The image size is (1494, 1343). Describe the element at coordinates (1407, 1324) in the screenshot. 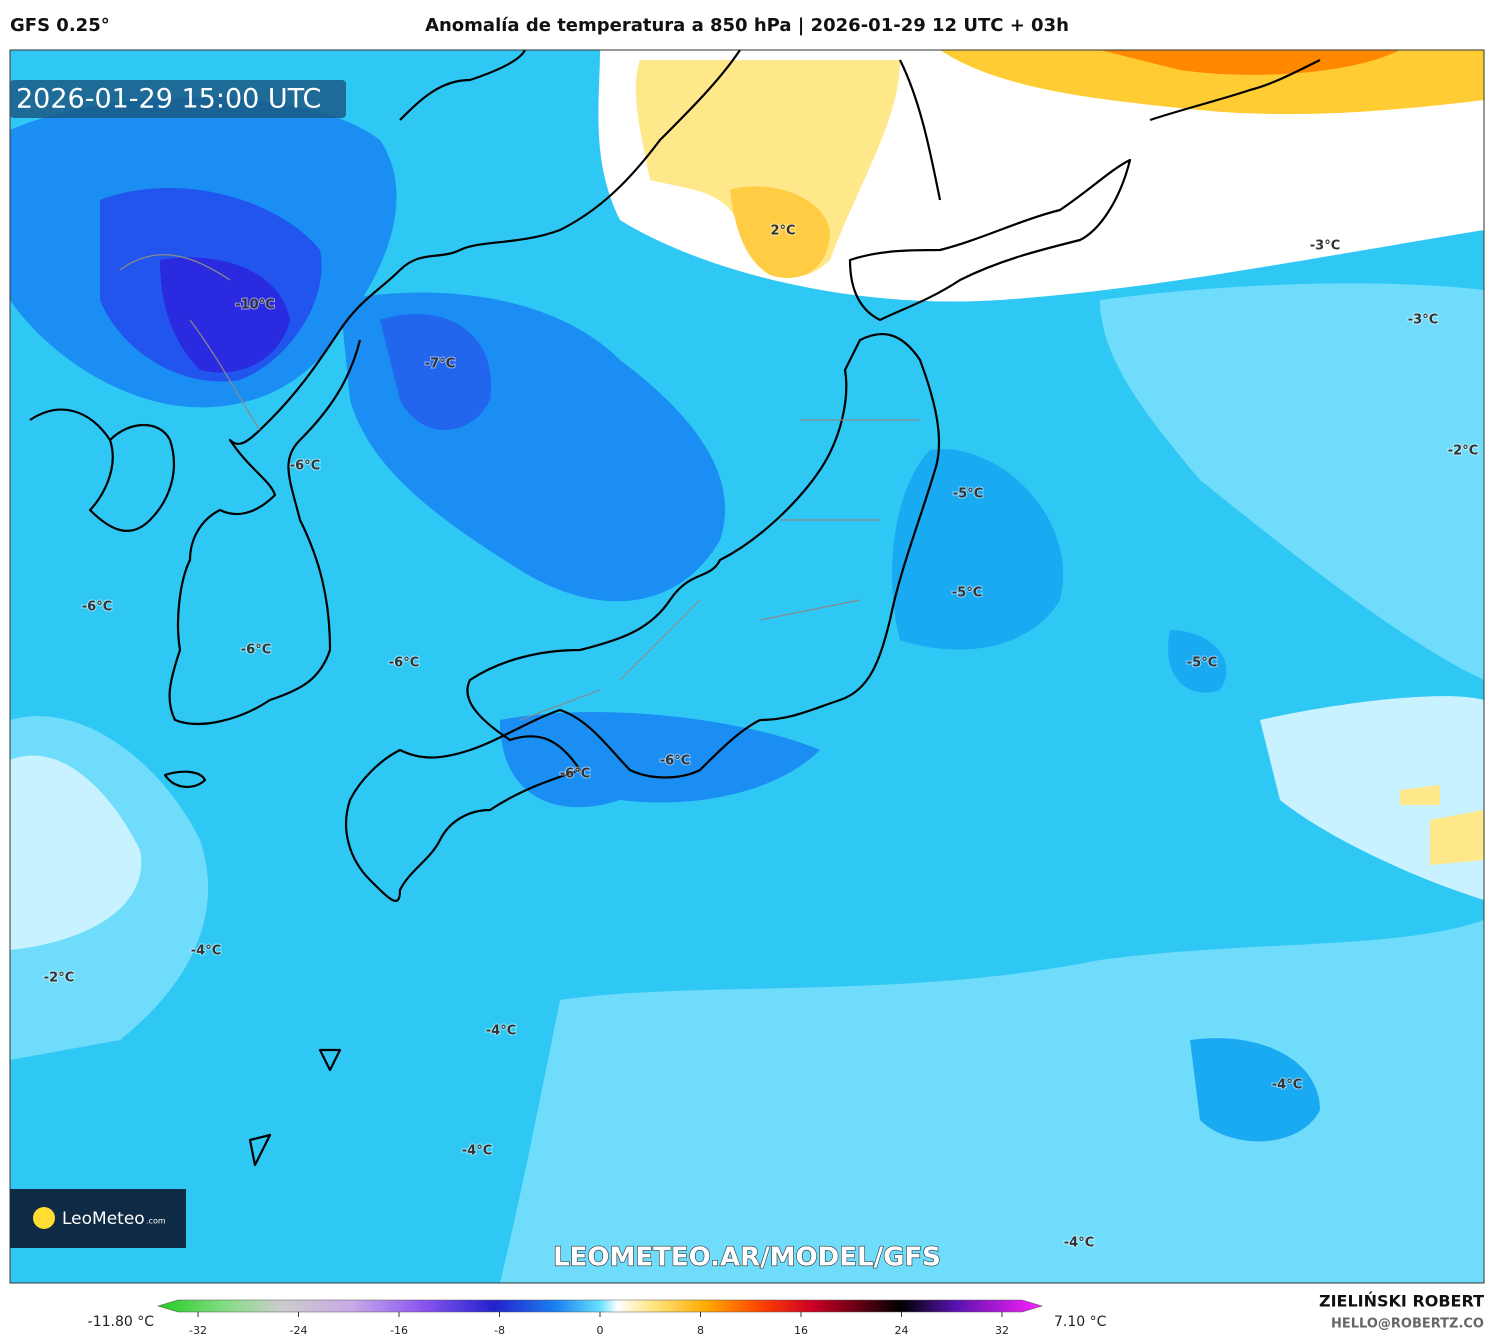

I see `email: HELLO@ROBERTZ.CO` at that location.